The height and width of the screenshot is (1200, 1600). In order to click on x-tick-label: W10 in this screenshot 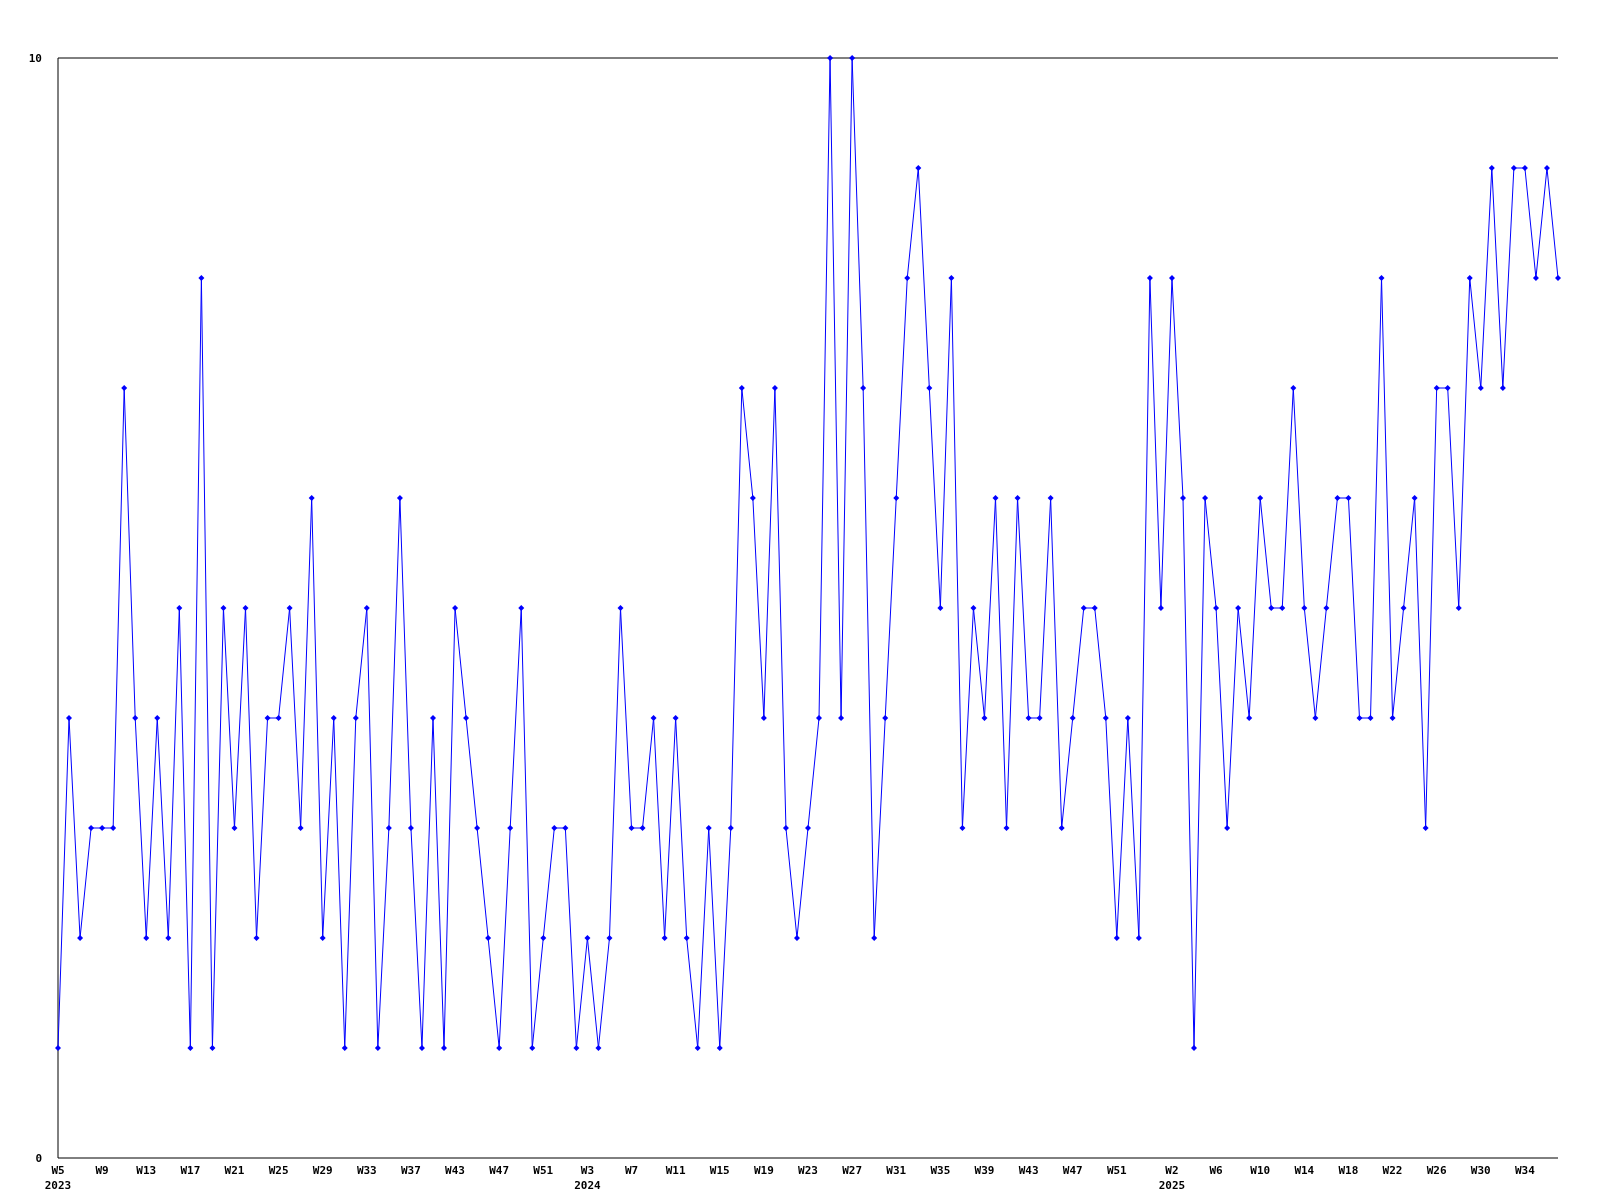, I will do `click(1260, 1170)`.